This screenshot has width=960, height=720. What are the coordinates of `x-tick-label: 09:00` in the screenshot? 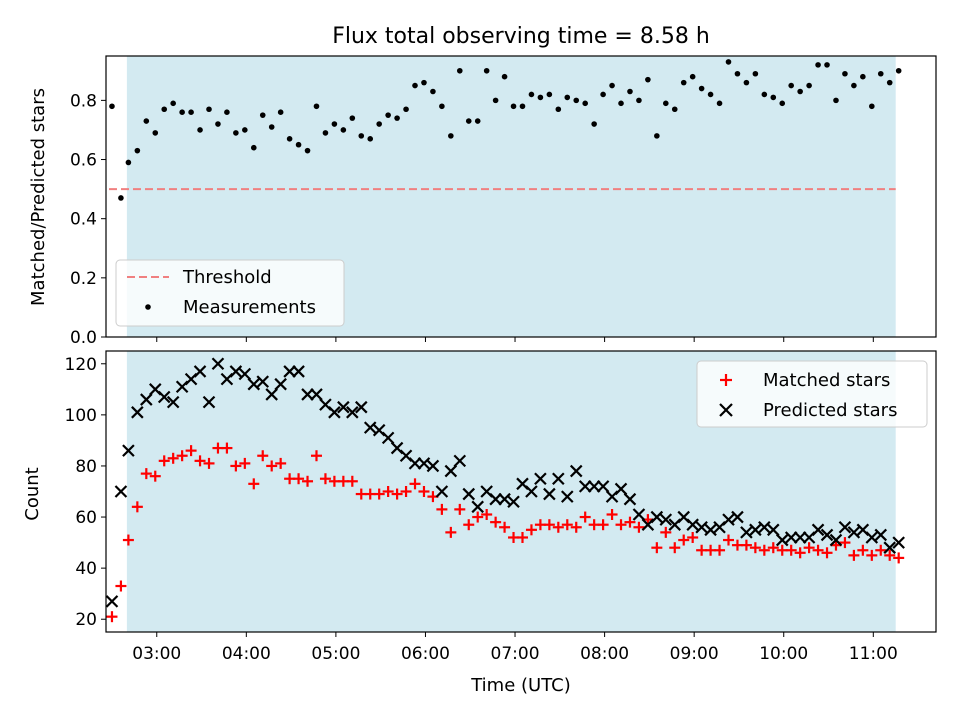 It's located at (694, 654).